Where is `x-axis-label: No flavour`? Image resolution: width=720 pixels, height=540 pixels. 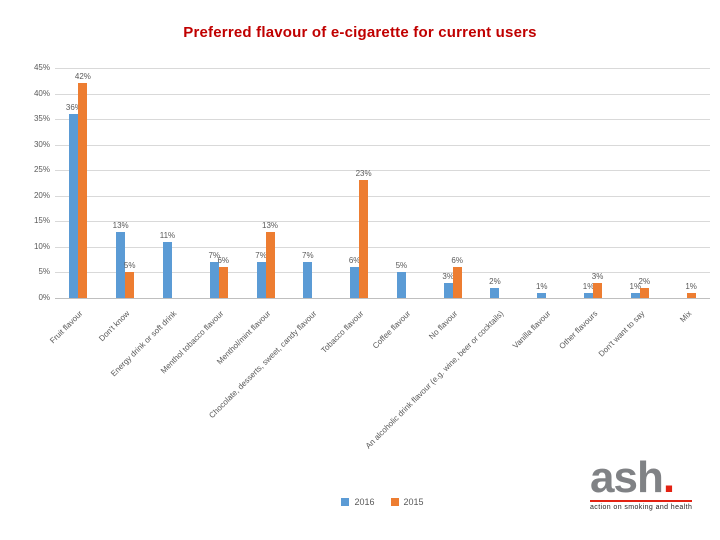
x-axis-label: No flavour is located at coordinates (443, 325).